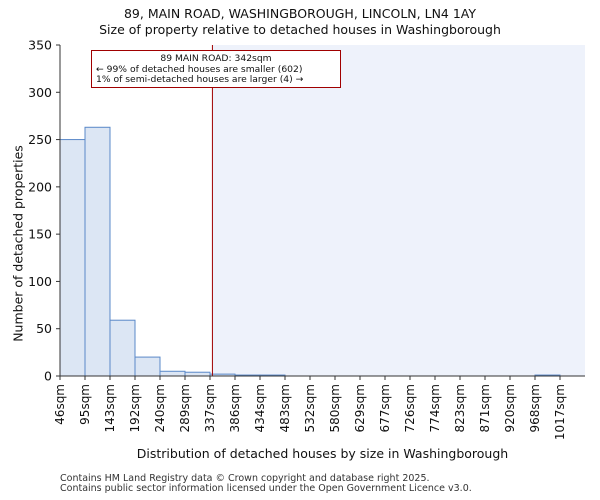 This screenshot has width=600, height=500. I want to click on x-tick-label-46sqm: 46sqm, so click(60, 404).